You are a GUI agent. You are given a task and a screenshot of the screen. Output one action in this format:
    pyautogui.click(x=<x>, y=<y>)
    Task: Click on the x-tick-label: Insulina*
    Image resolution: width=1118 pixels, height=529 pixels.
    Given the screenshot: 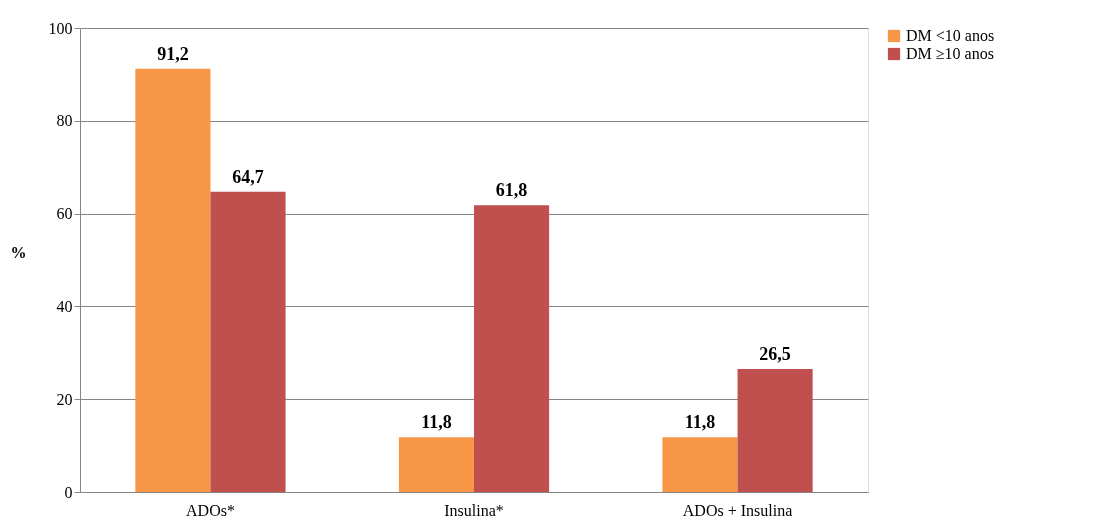 What is the action you would take?
    pyautogui.click(x=474, y=510)
    